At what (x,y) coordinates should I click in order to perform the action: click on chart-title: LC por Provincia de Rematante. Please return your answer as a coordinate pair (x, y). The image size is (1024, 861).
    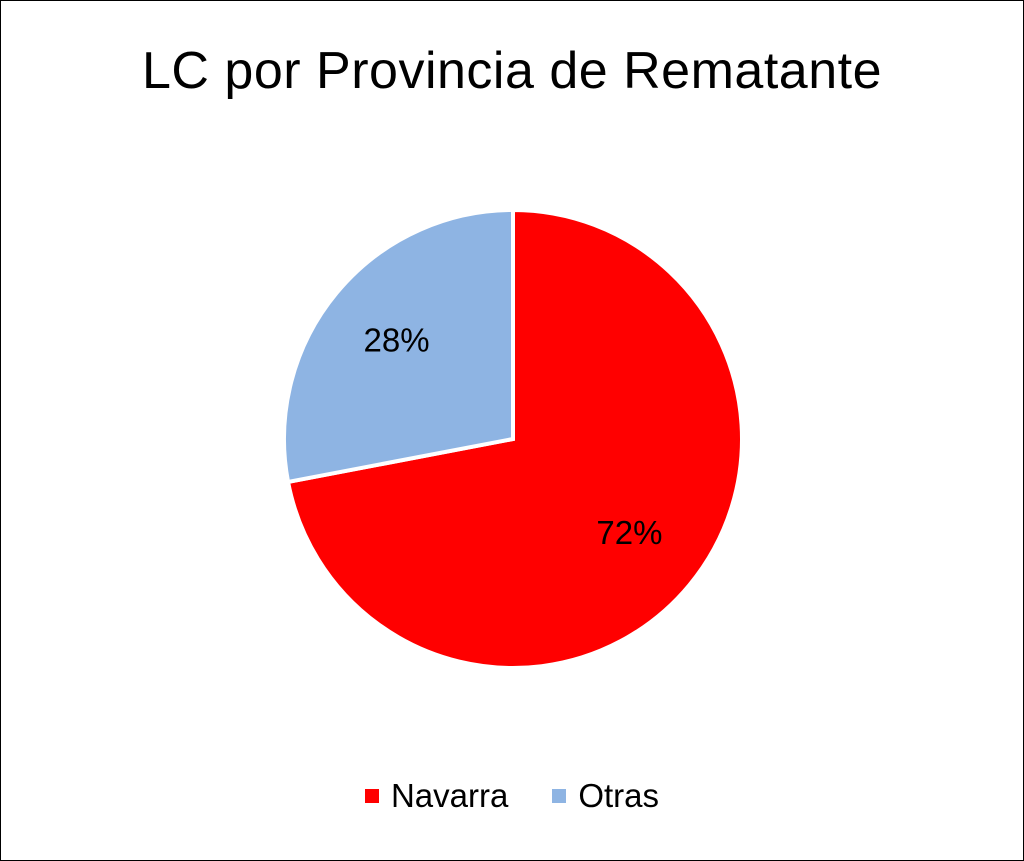
    Looking at the image, I should click on (512, 71).